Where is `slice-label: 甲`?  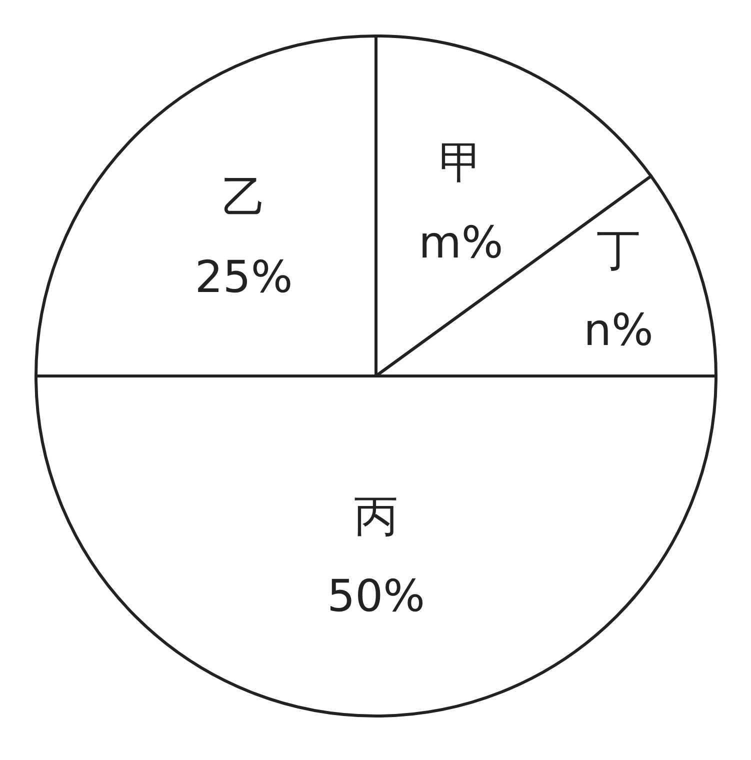
slice-label: 甲 is located at coordinates (460, 162).